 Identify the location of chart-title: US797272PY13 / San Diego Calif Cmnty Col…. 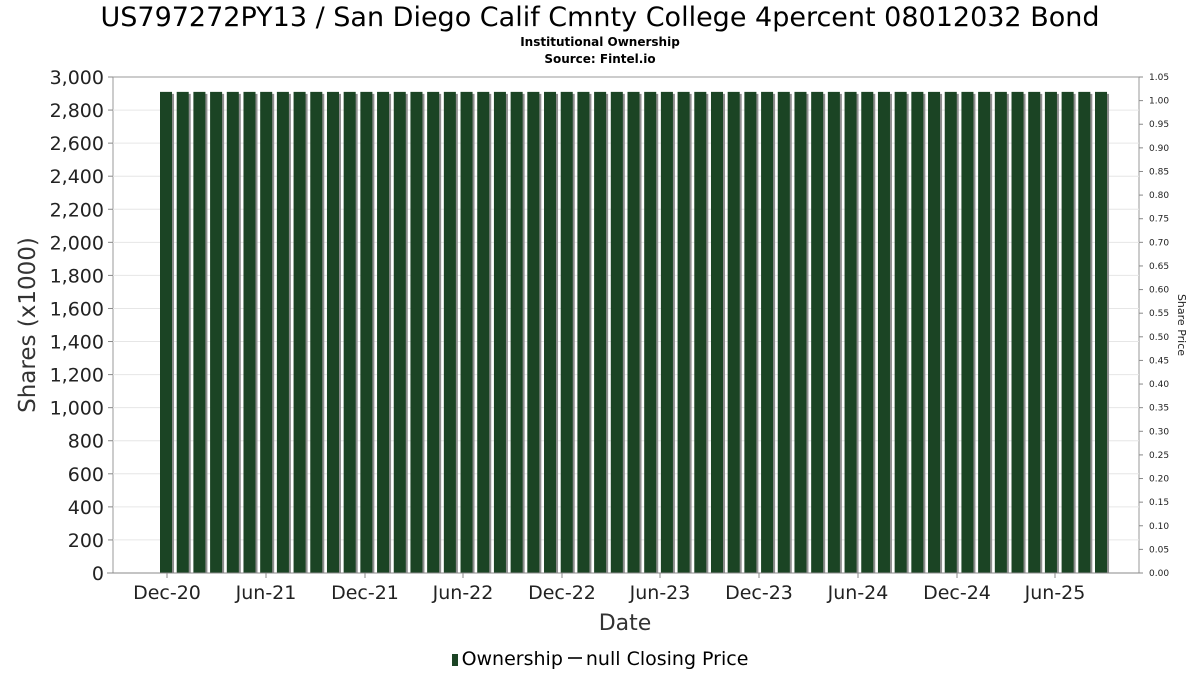
(600, 17).